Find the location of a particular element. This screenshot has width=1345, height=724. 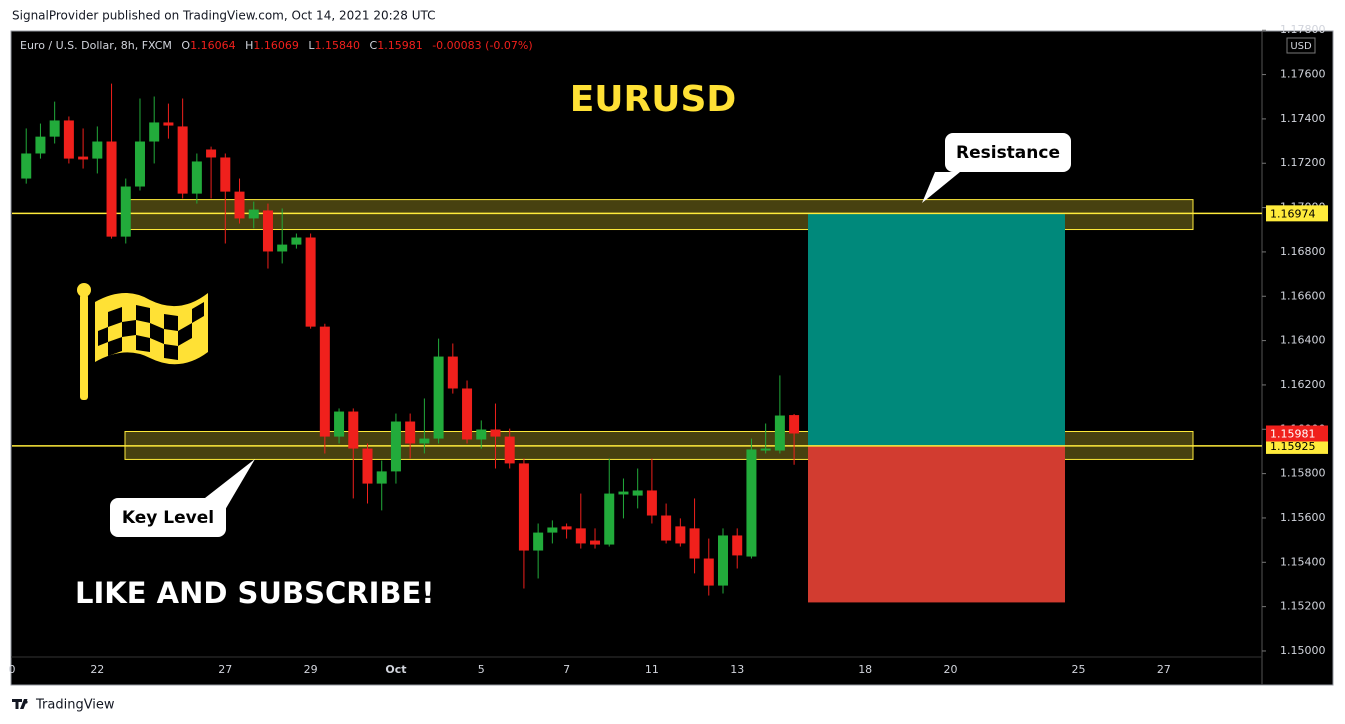

y-tick-label: 1.15400 is located at coordinates (1303, 561).